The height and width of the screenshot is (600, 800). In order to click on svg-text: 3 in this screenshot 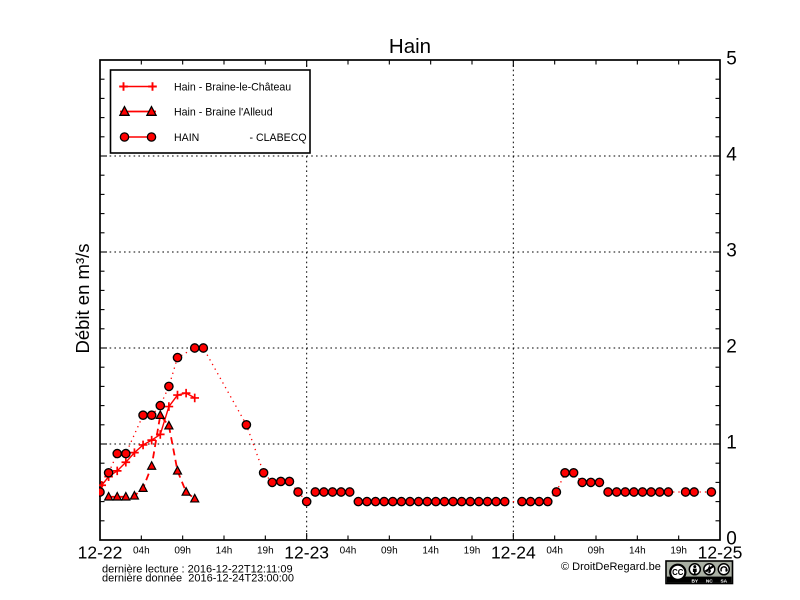, I will do `click(731, 251)`.